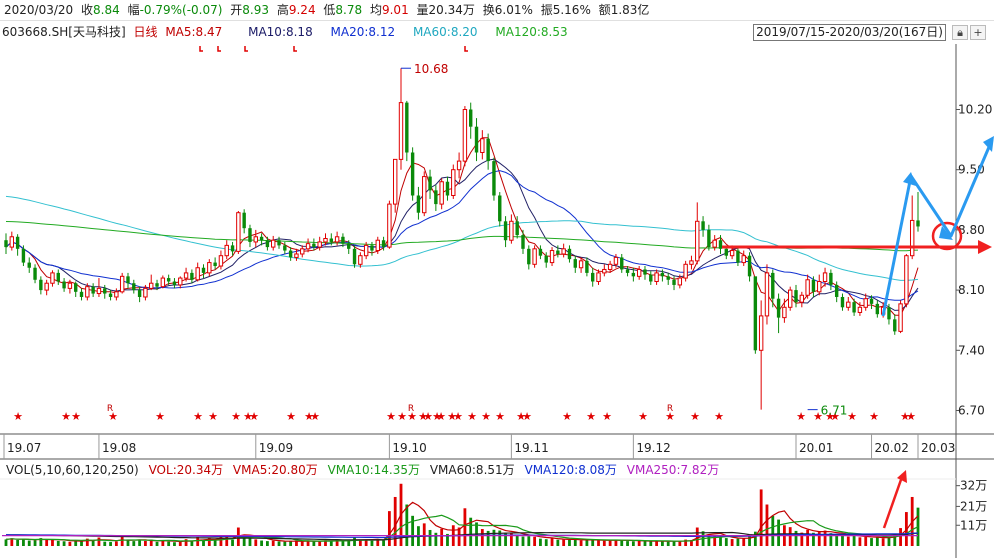 The image size is (994, 558). What do you see at coordinates (673, 470) in the screenshot?
I see `vma250-value: VMA250:7.82万` at bounding box center [673, 470].